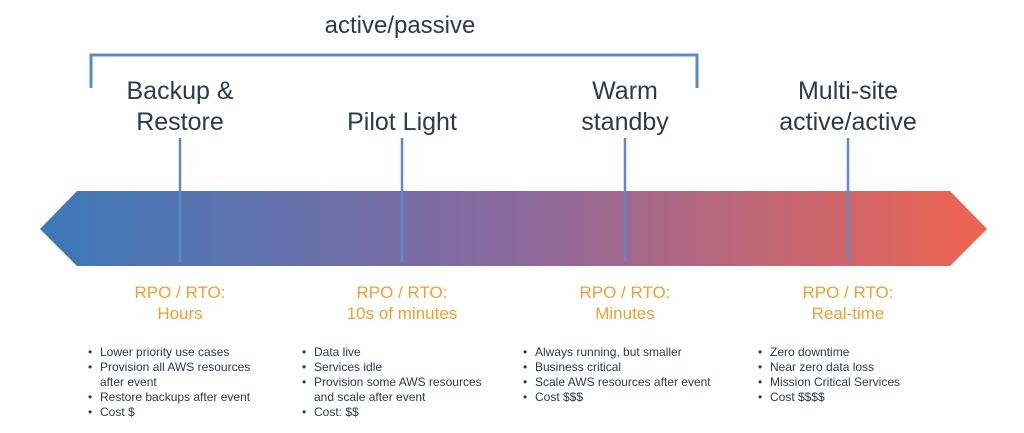 The height and width of the screenshot is (433, 1024). I want to click on rpo-value: 10s of minutes, so click(402, 313).